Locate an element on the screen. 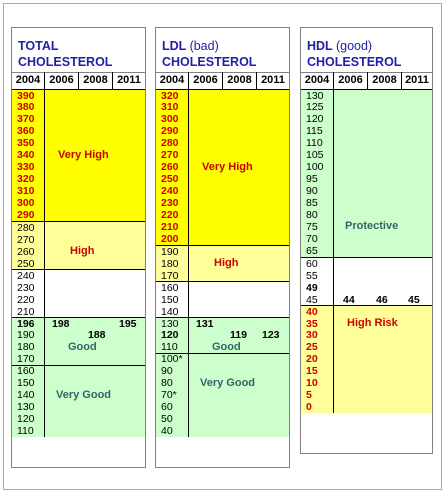 Image resolution: width=445 pixels, height=493 pixels. zone-very-good: 160 150 140 130 120 110 Very Good is located at coordinates (78, 401).